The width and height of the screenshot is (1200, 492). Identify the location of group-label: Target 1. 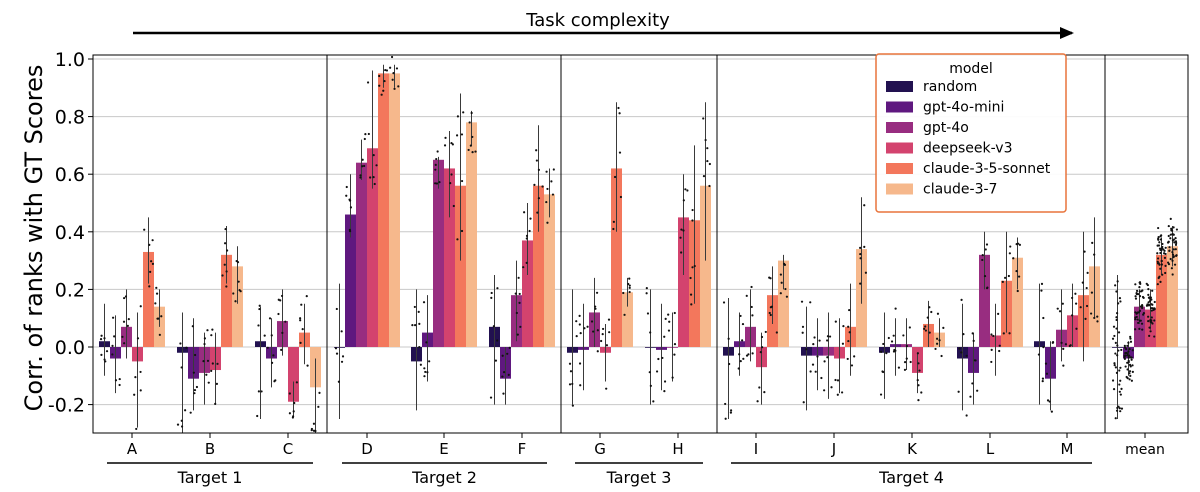
(210, 477).